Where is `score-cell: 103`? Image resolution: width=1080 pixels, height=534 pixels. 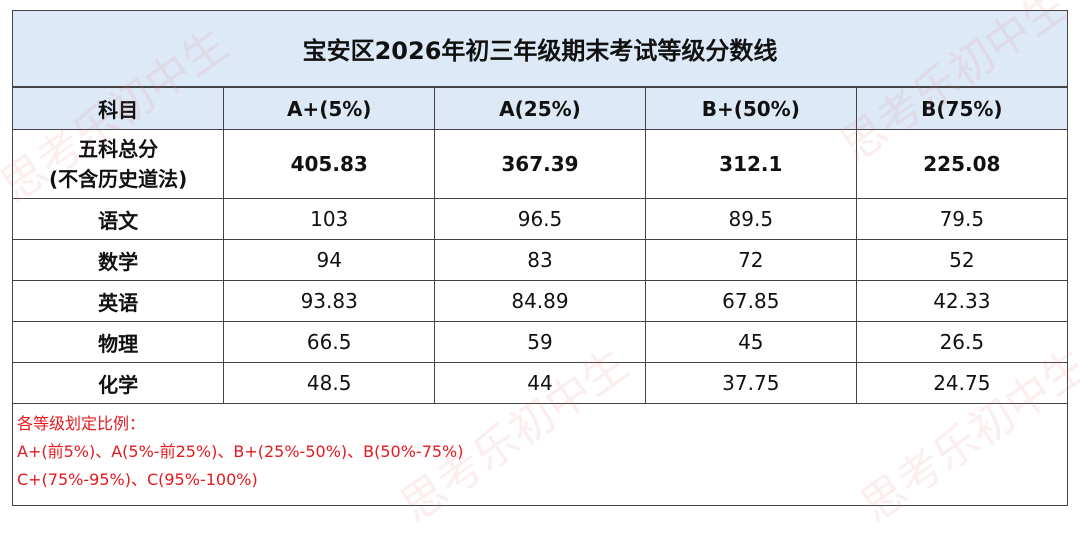
score-cell: 103 is located at coordinates (329, 219).